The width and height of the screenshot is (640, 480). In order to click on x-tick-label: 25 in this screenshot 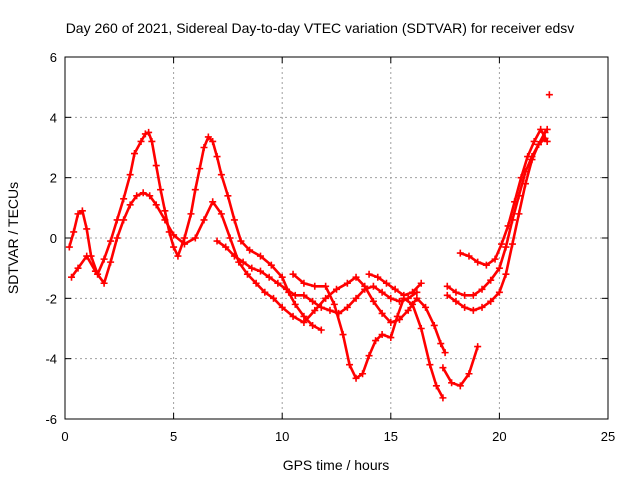, I will do `click(608, 436)`.